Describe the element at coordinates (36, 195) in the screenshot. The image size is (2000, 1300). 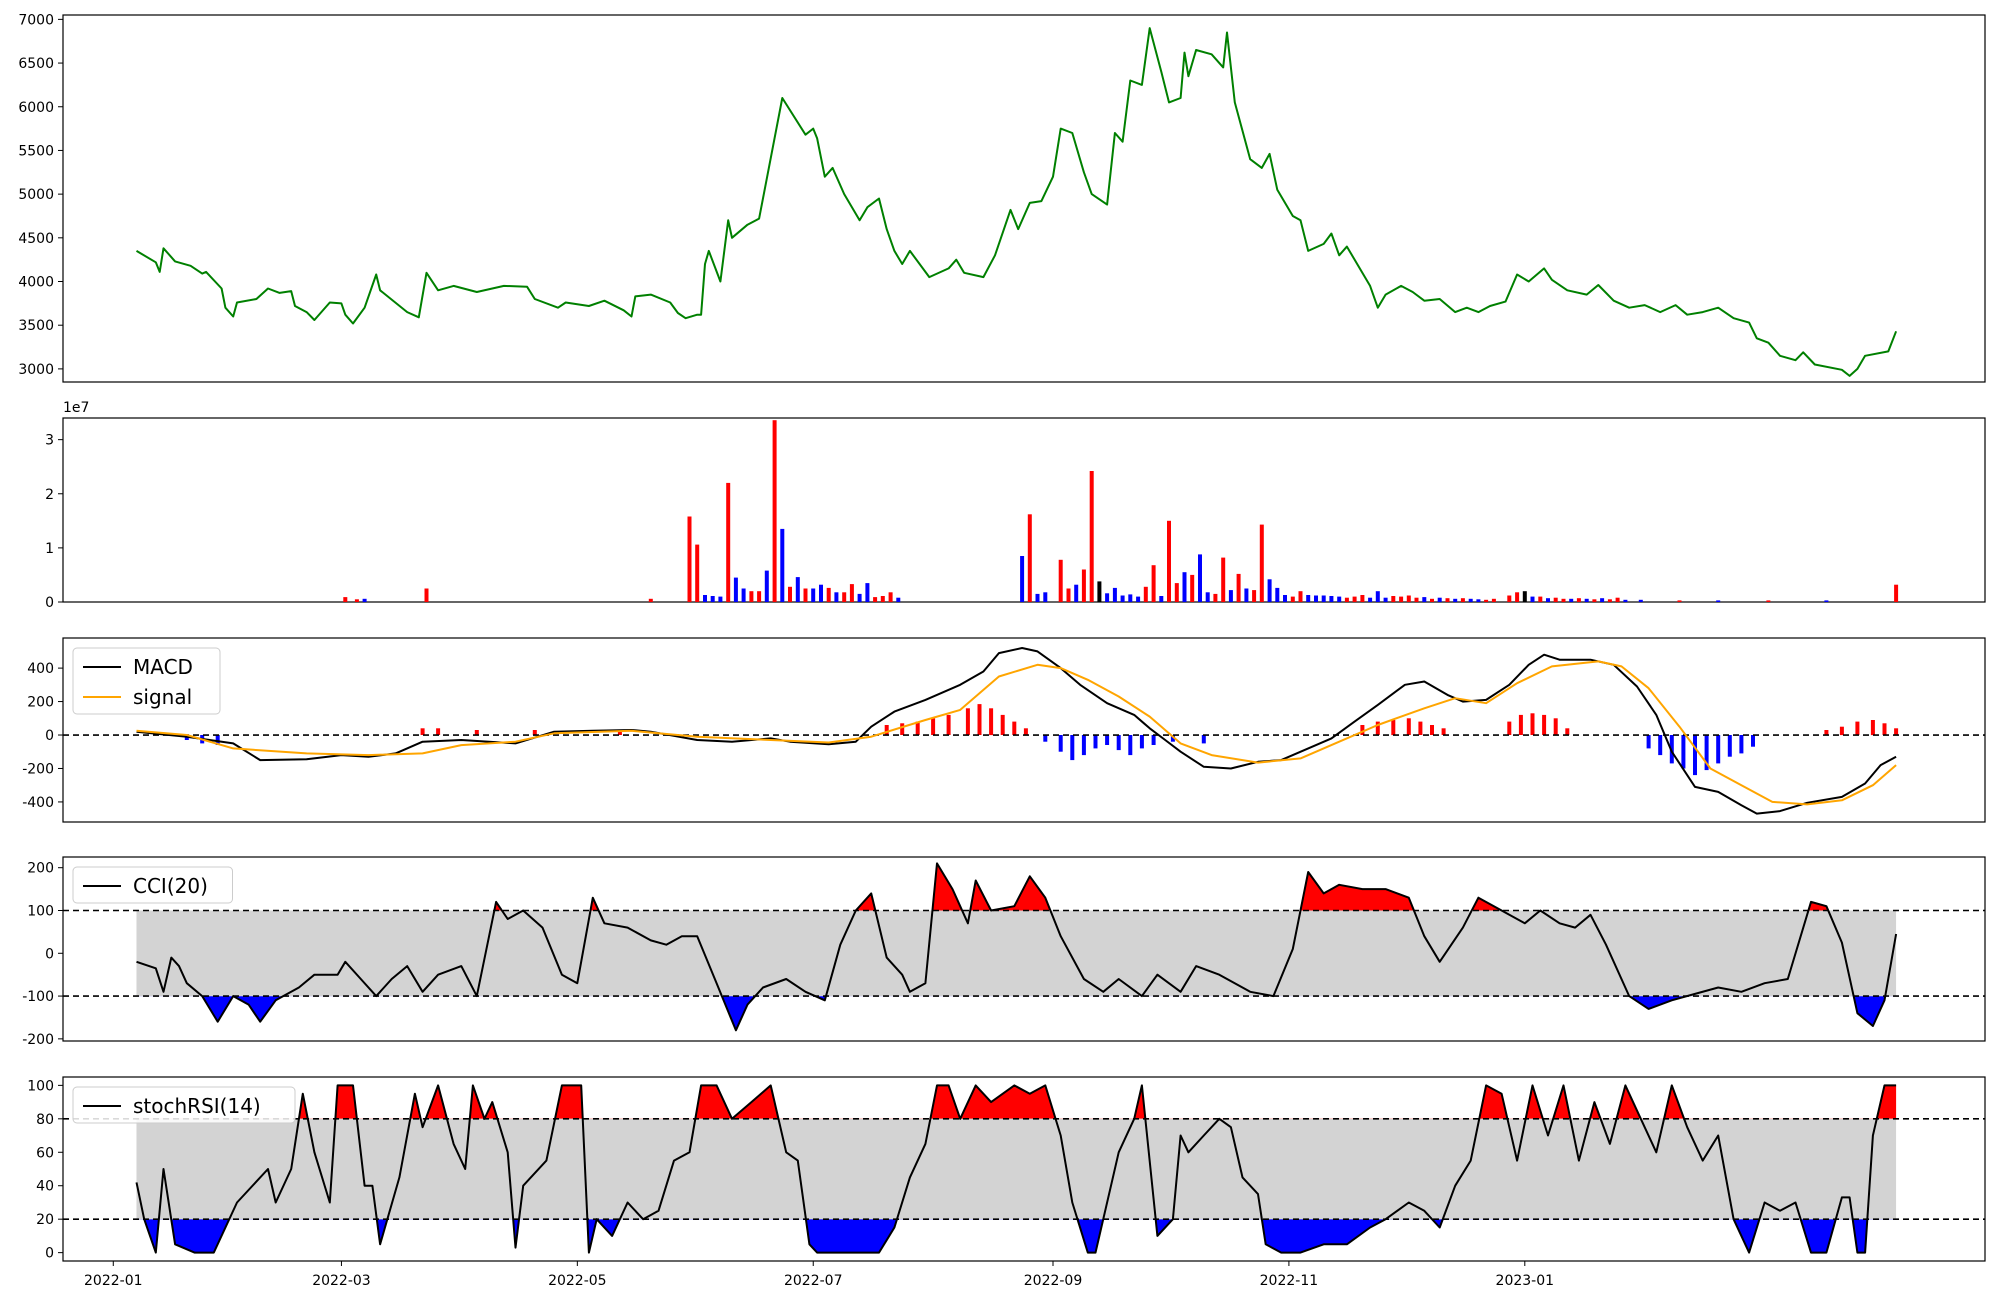
I see `y-tick-label: 5000` at that location.